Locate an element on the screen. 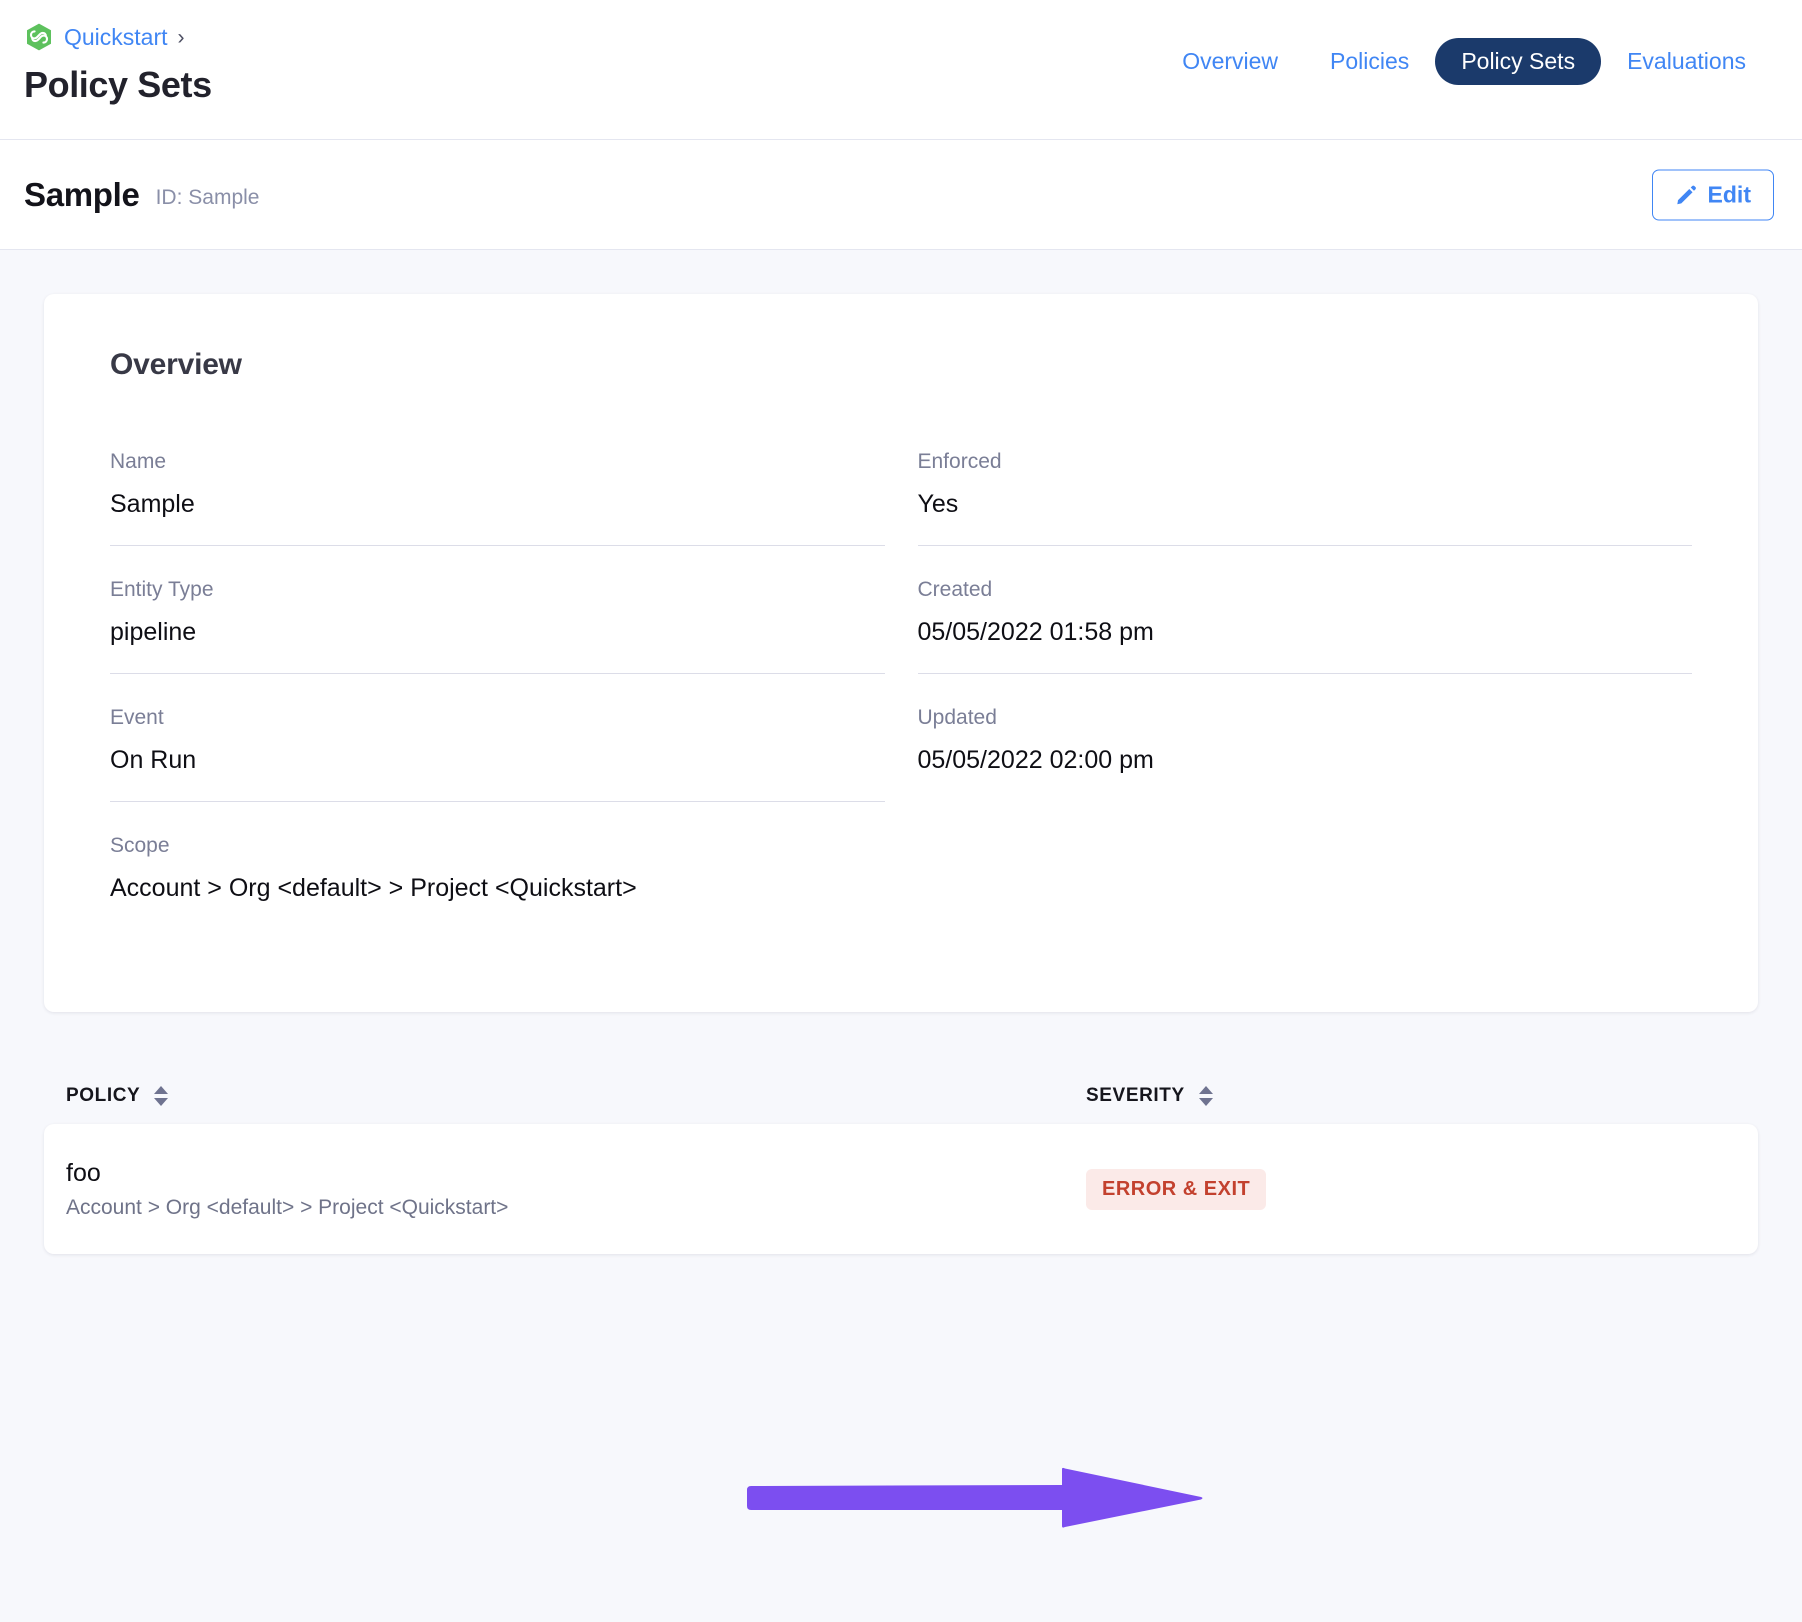 This screenshot has height=1622, width=1802. breadcrumb-project-link: Quickstart is located at coordinates (116, 36).